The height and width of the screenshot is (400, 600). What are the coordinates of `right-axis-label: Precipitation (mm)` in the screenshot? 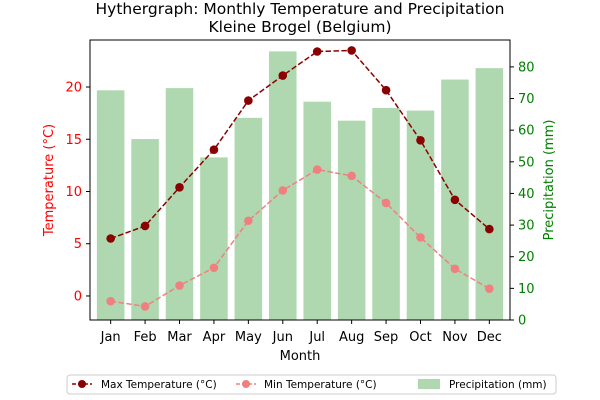 It's located at (549, 180).